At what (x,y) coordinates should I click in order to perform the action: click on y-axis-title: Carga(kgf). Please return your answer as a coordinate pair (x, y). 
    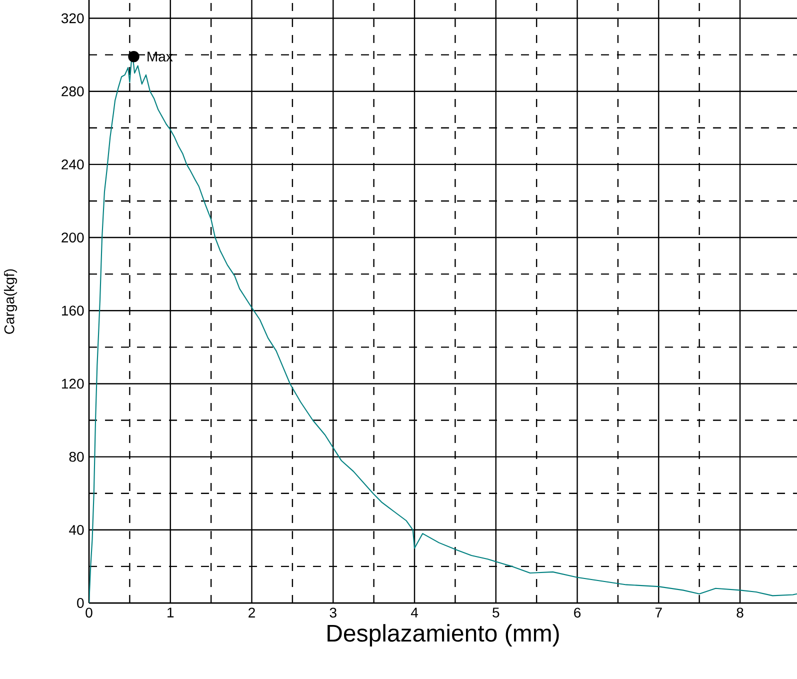
    Looking at the image, I should click on (11, 301).